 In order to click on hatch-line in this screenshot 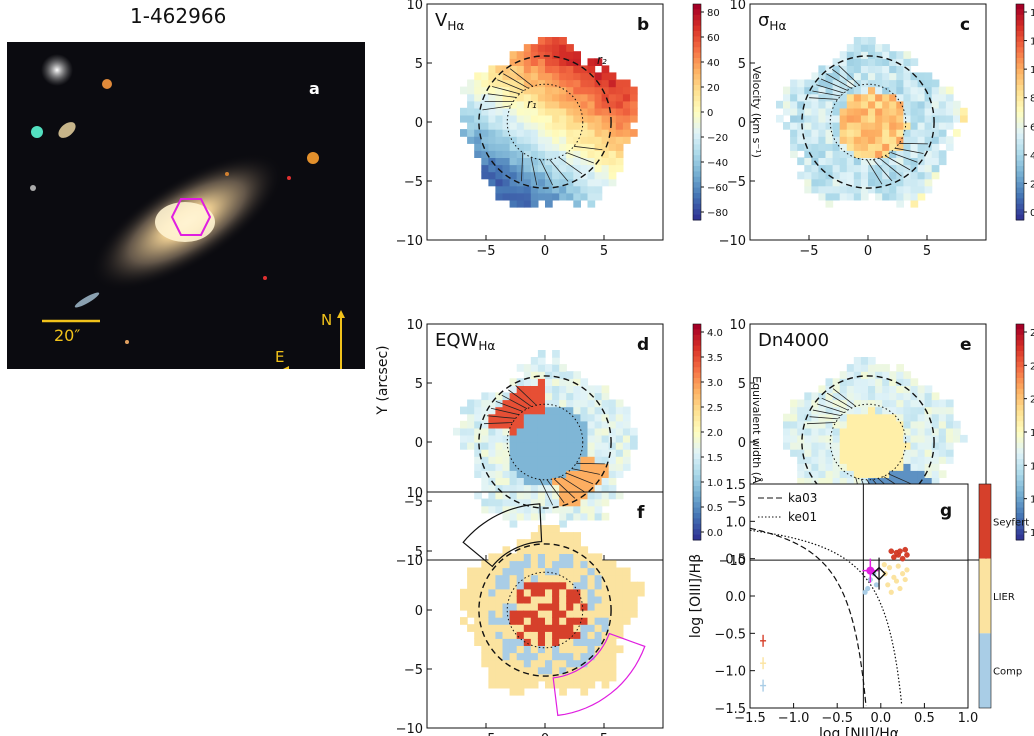, I will do `click(588, 148)`.